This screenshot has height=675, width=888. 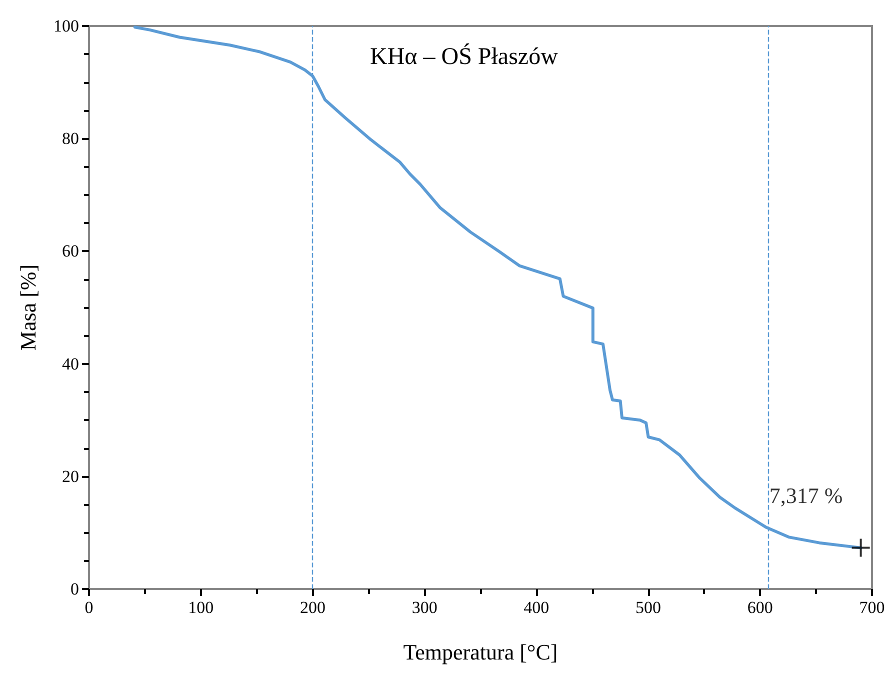 What do you see at coordinates (806, 495) in the screenshot?
I see `annotation: 7,317 %` at bounding box center [806, 495].